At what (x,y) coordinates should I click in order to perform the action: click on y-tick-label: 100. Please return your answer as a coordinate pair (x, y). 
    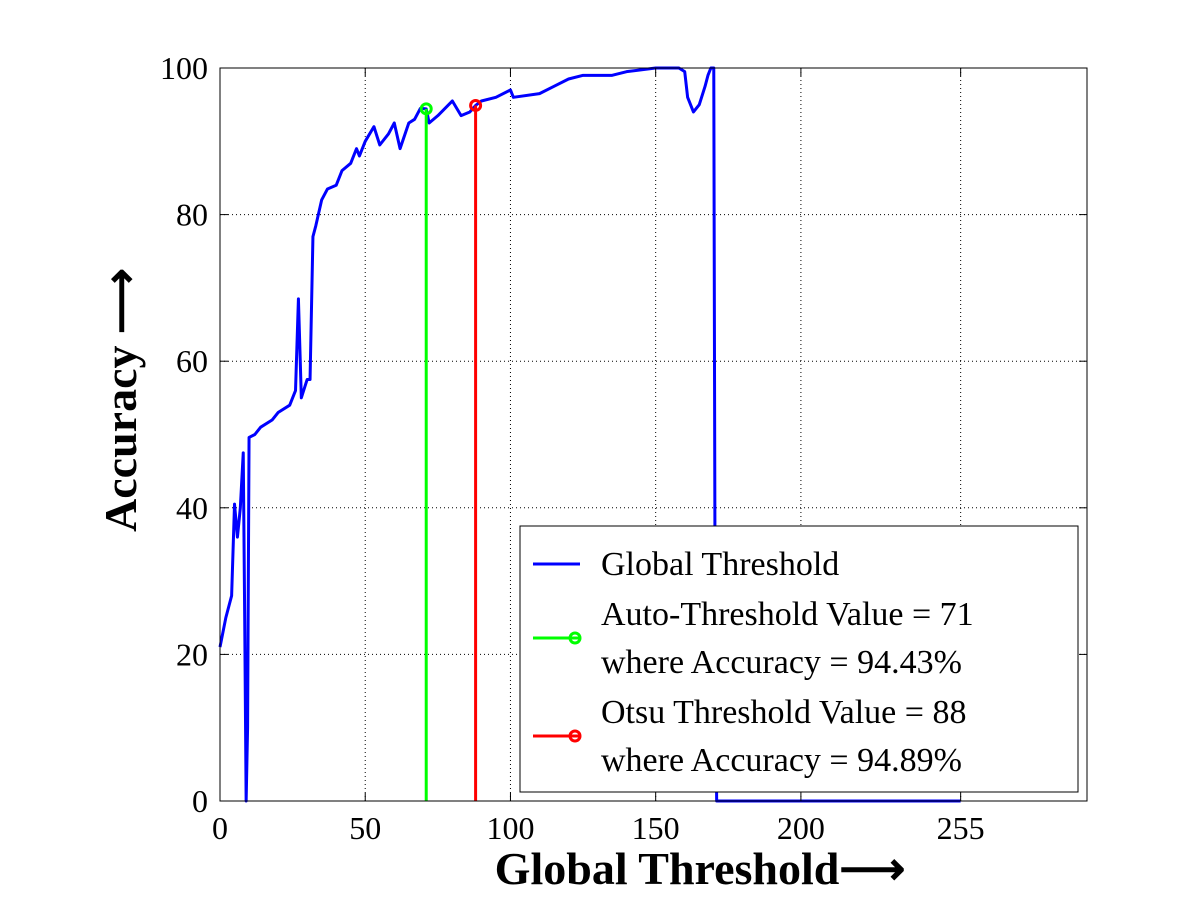
    Looking at the image, I should click on (184, 68).